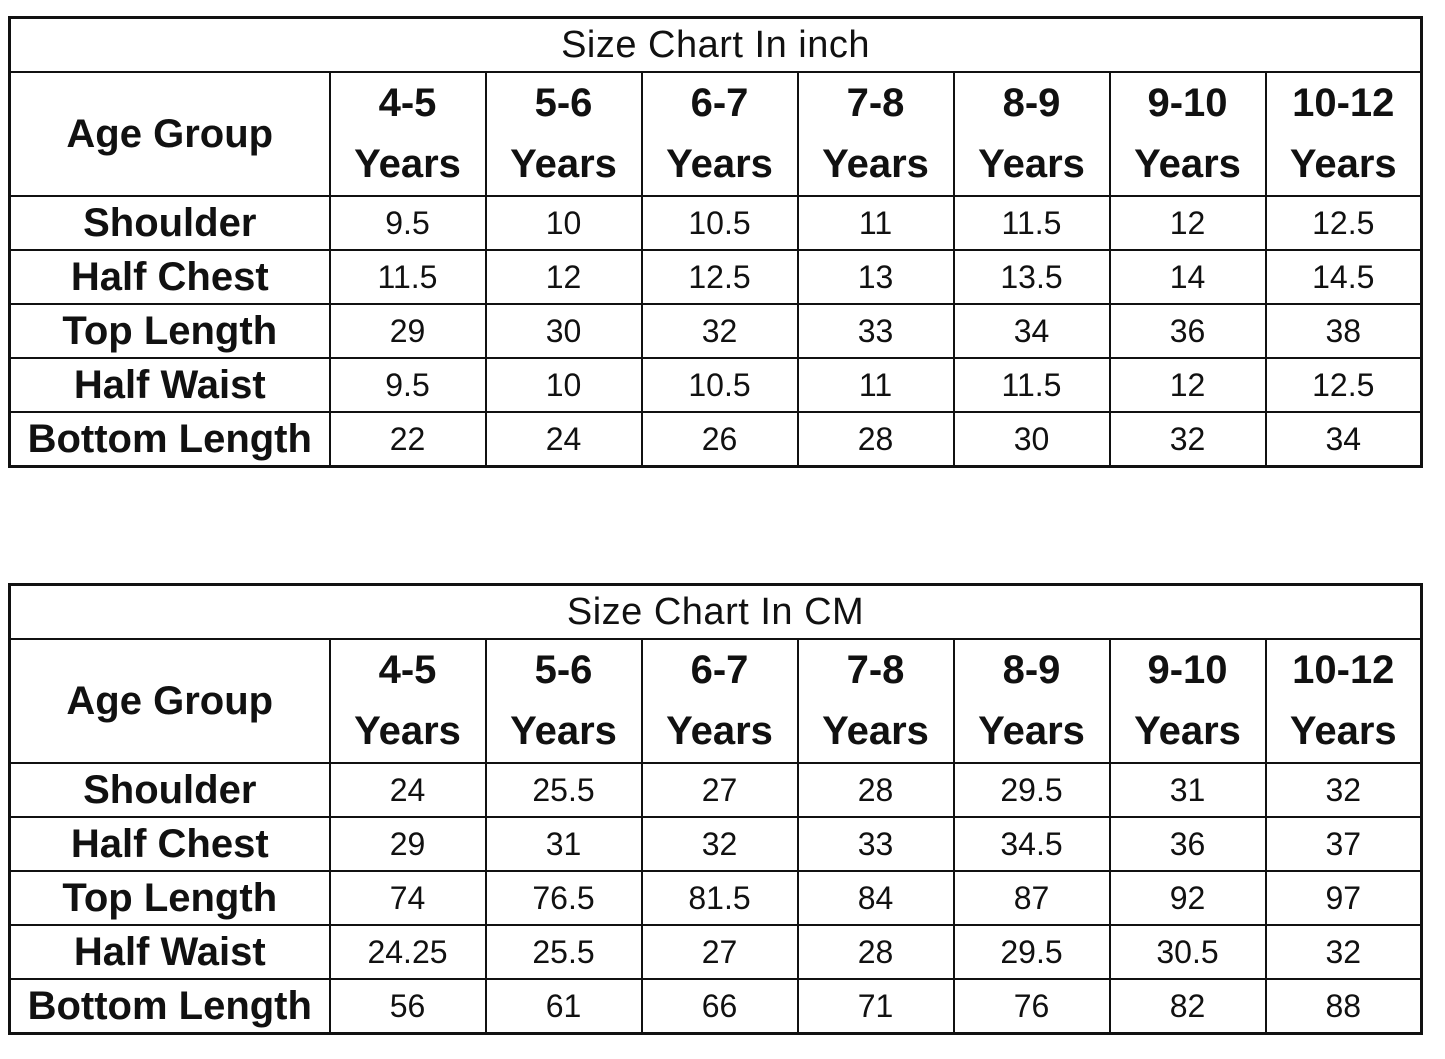 This screenshot has width=1445, height=1059. Describe the element at coordinates (719, 1006) in the screenshot. I see `measurement-value: 66` at that location.